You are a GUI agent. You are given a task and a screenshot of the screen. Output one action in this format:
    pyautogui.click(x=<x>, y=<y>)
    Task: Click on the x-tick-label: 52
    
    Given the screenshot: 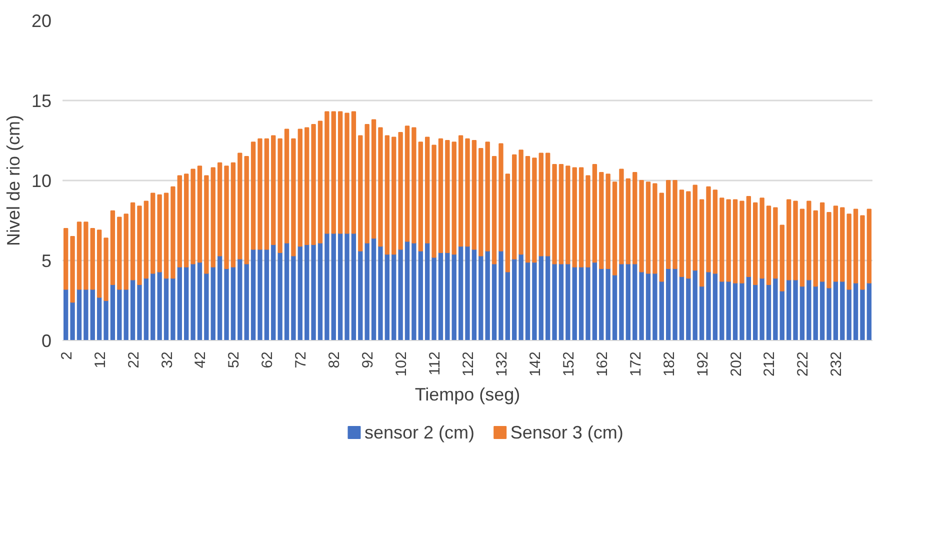 What is the action you would take?
    pyautogui.click(x=234, y=359)
    